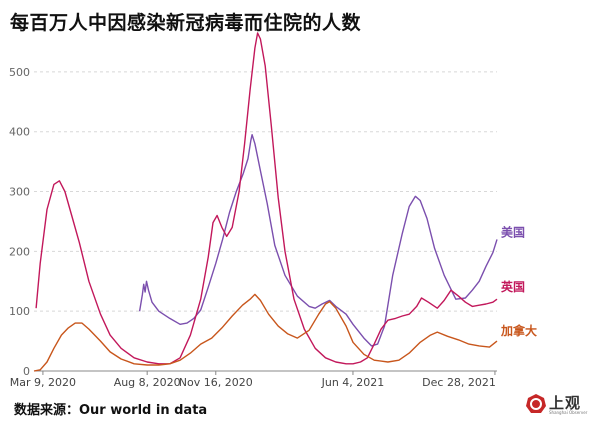  What do you see at coordinates (565, 403) in the screenshot?
I see `logo-text: 上观` at bounding box center [565, 403].